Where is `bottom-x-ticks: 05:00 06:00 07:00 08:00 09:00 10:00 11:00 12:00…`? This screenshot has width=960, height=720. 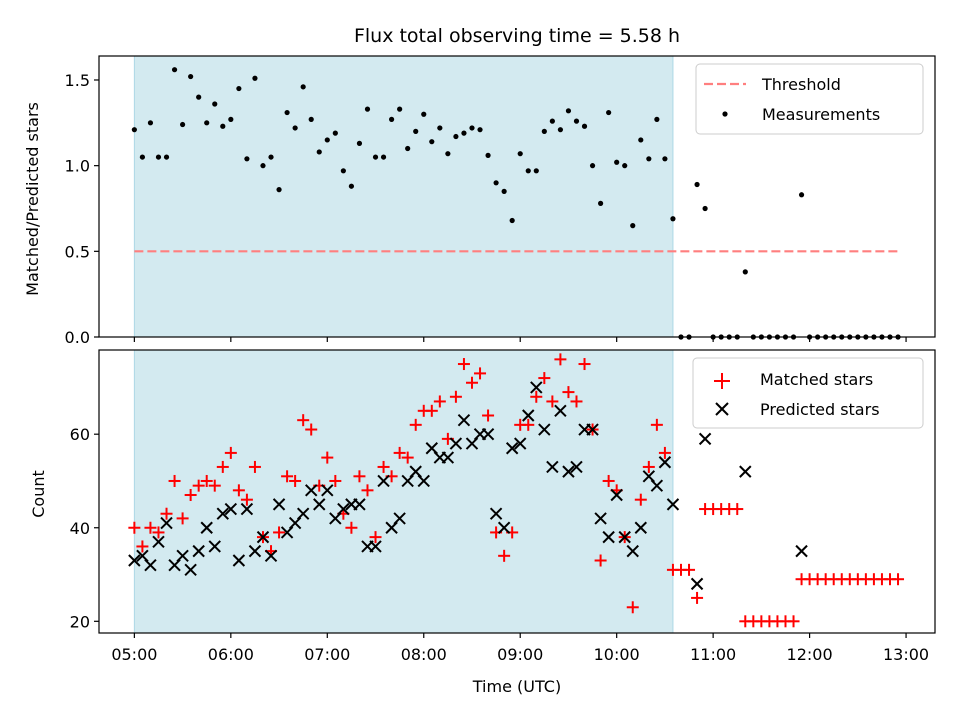 bottom-x-ticks: 05:00 06:00 07:00 08:00 09:00 10:00 11:00 12:00… is located at coordinates (520, 648).